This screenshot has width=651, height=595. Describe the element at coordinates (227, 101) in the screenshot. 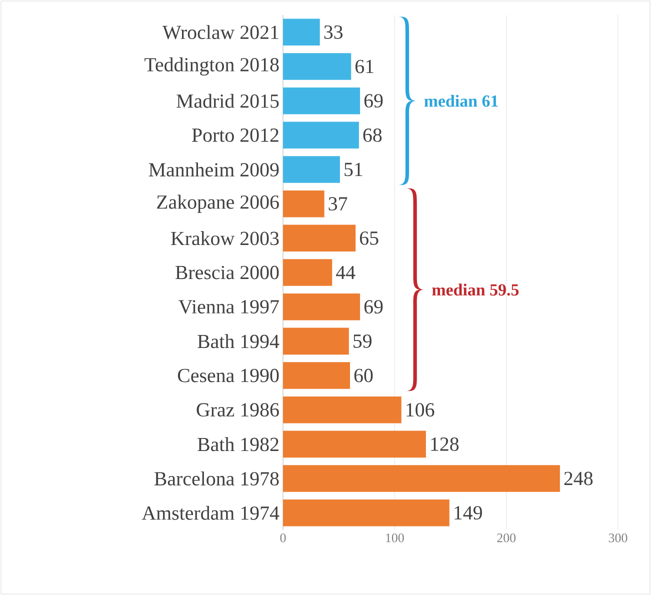

I see `y-tick-label: Madrid 2015` at that location.